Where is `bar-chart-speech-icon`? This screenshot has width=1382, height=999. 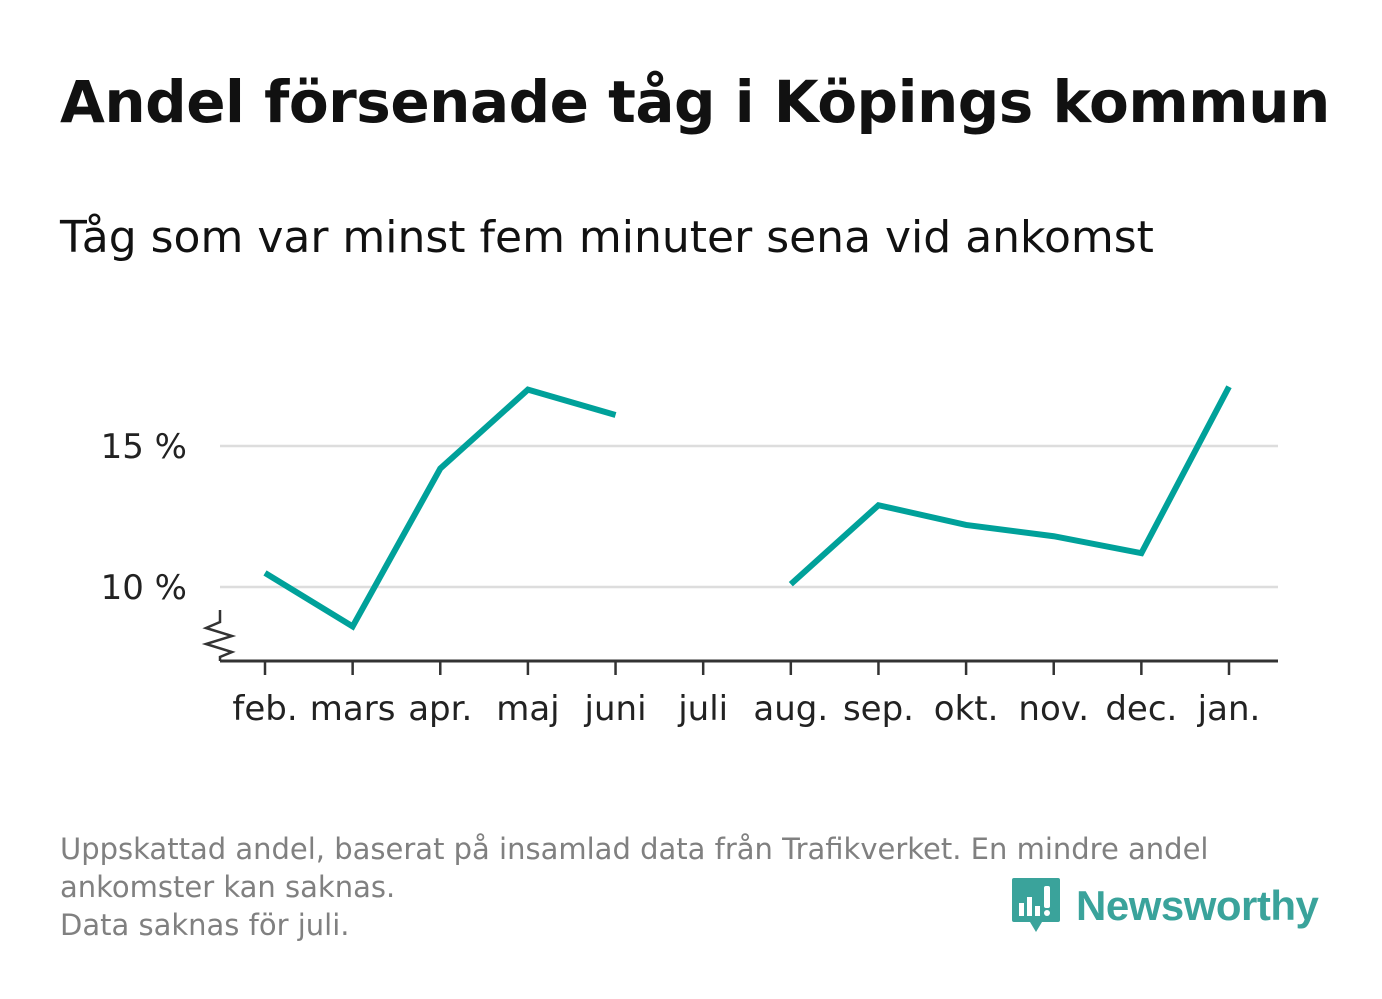
bar-chart-speech-icon is located at coordinates (1036, 905).